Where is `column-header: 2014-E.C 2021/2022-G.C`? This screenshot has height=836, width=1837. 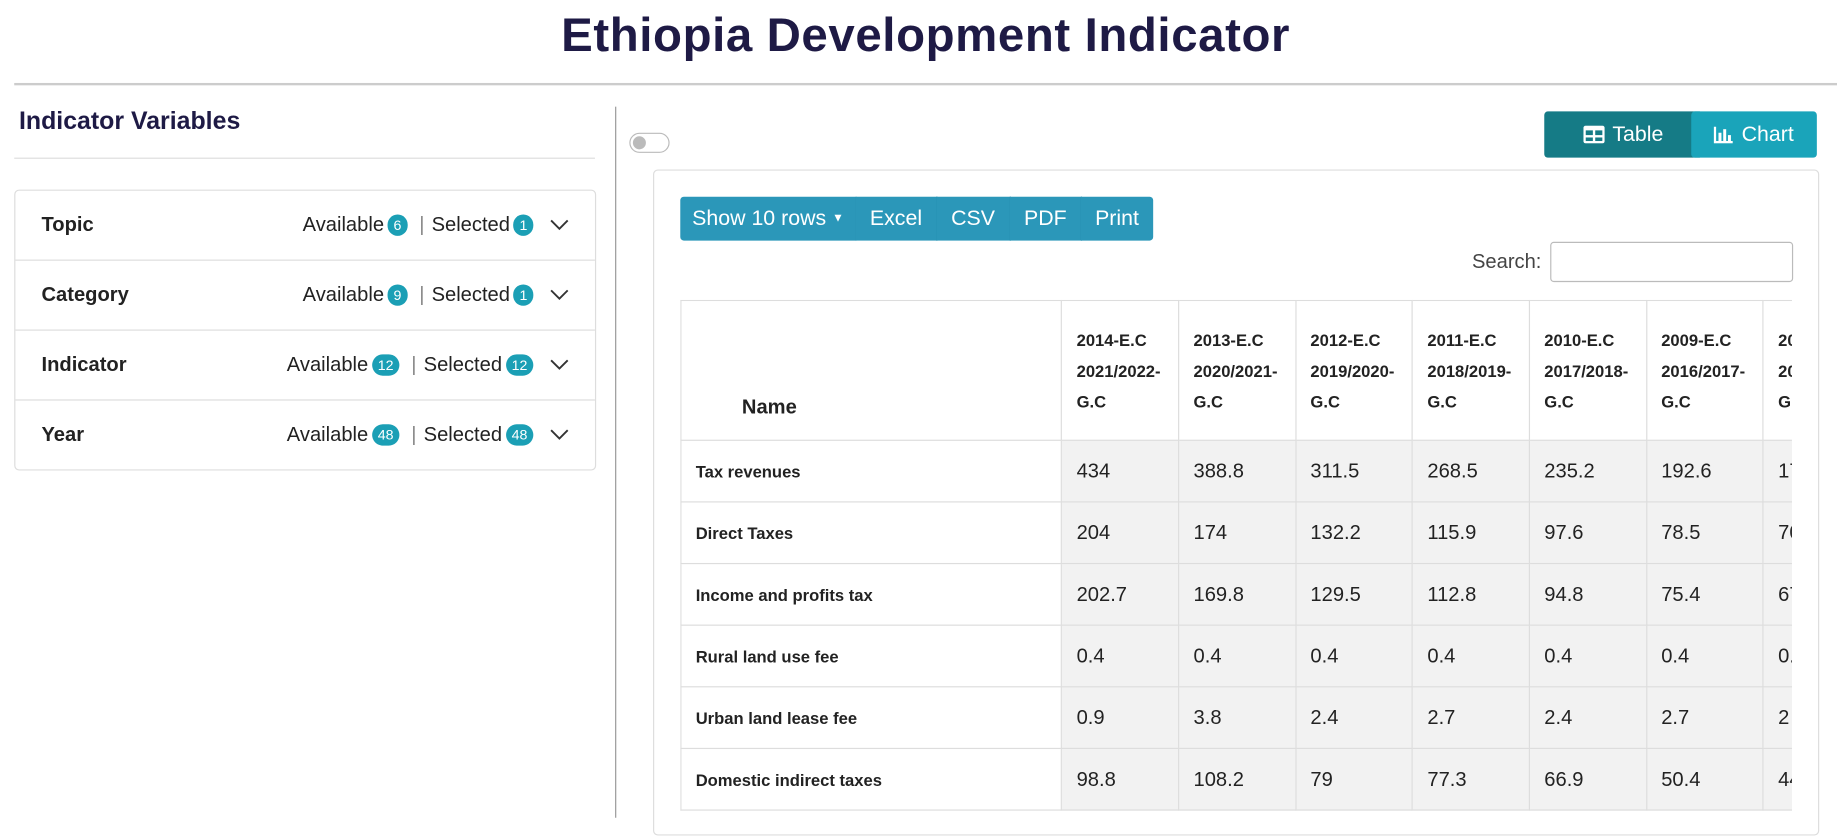
column-header: 2014-E.C 2021/2022-G.C is located at coordinates (1120, 370).